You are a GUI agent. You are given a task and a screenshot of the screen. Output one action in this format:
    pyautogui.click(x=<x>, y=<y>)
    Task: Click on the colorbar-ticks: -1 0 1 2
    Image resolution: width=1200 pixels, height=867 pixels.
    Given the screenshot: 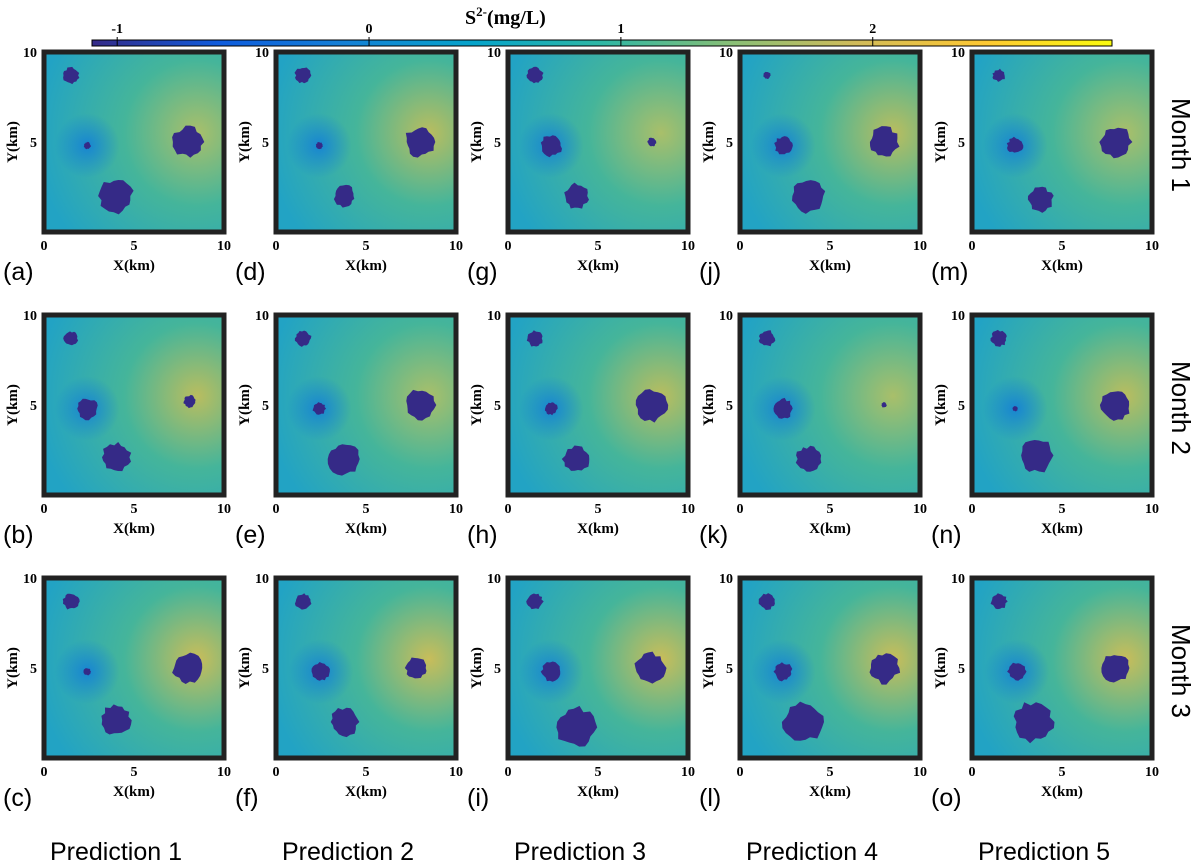 What is the action you would take?
    pyautogui.click(x=493, y=34)
    